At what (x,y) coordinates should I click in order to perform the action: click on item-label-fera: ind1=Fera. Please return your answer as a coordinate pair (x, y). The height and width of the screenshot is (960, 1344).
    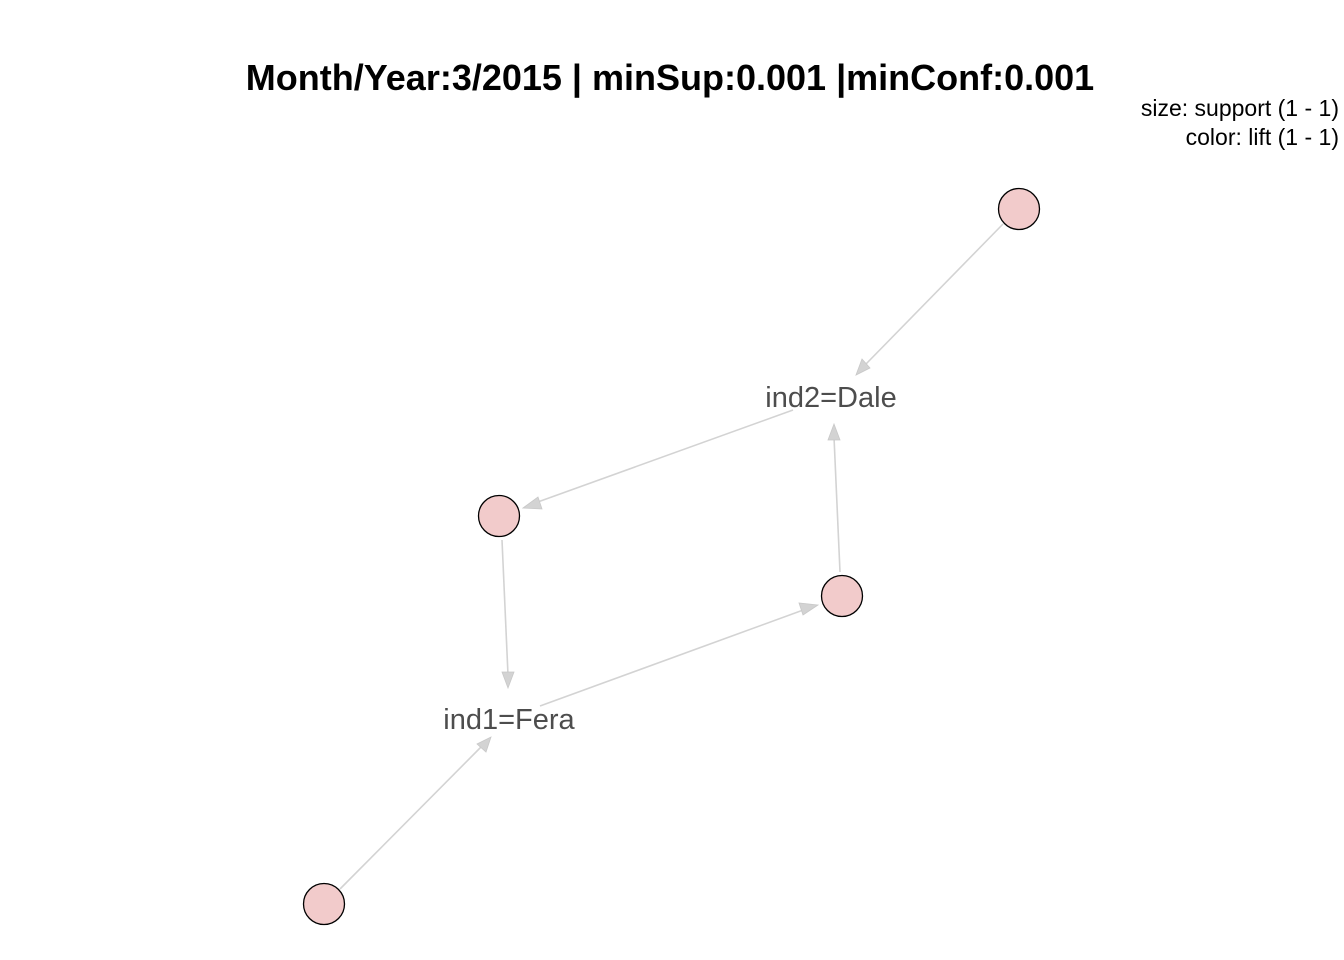
    Looking at the image, I should click on (509, 720).